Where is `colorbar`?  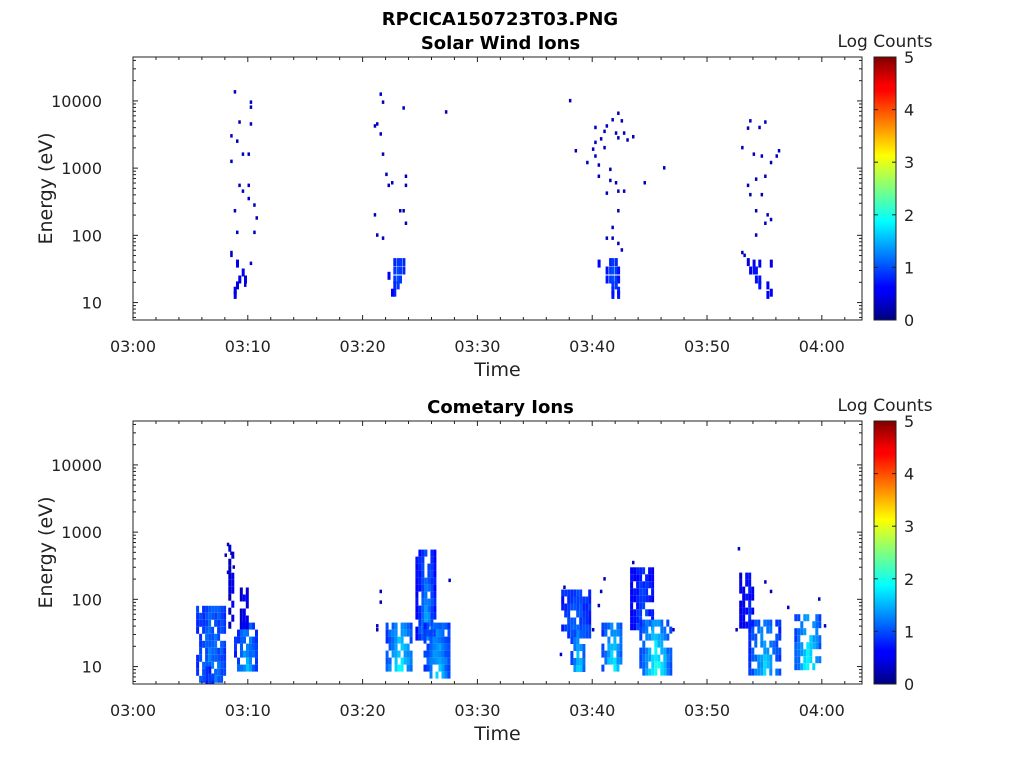
colorbar is located at coordinates (885, 188).